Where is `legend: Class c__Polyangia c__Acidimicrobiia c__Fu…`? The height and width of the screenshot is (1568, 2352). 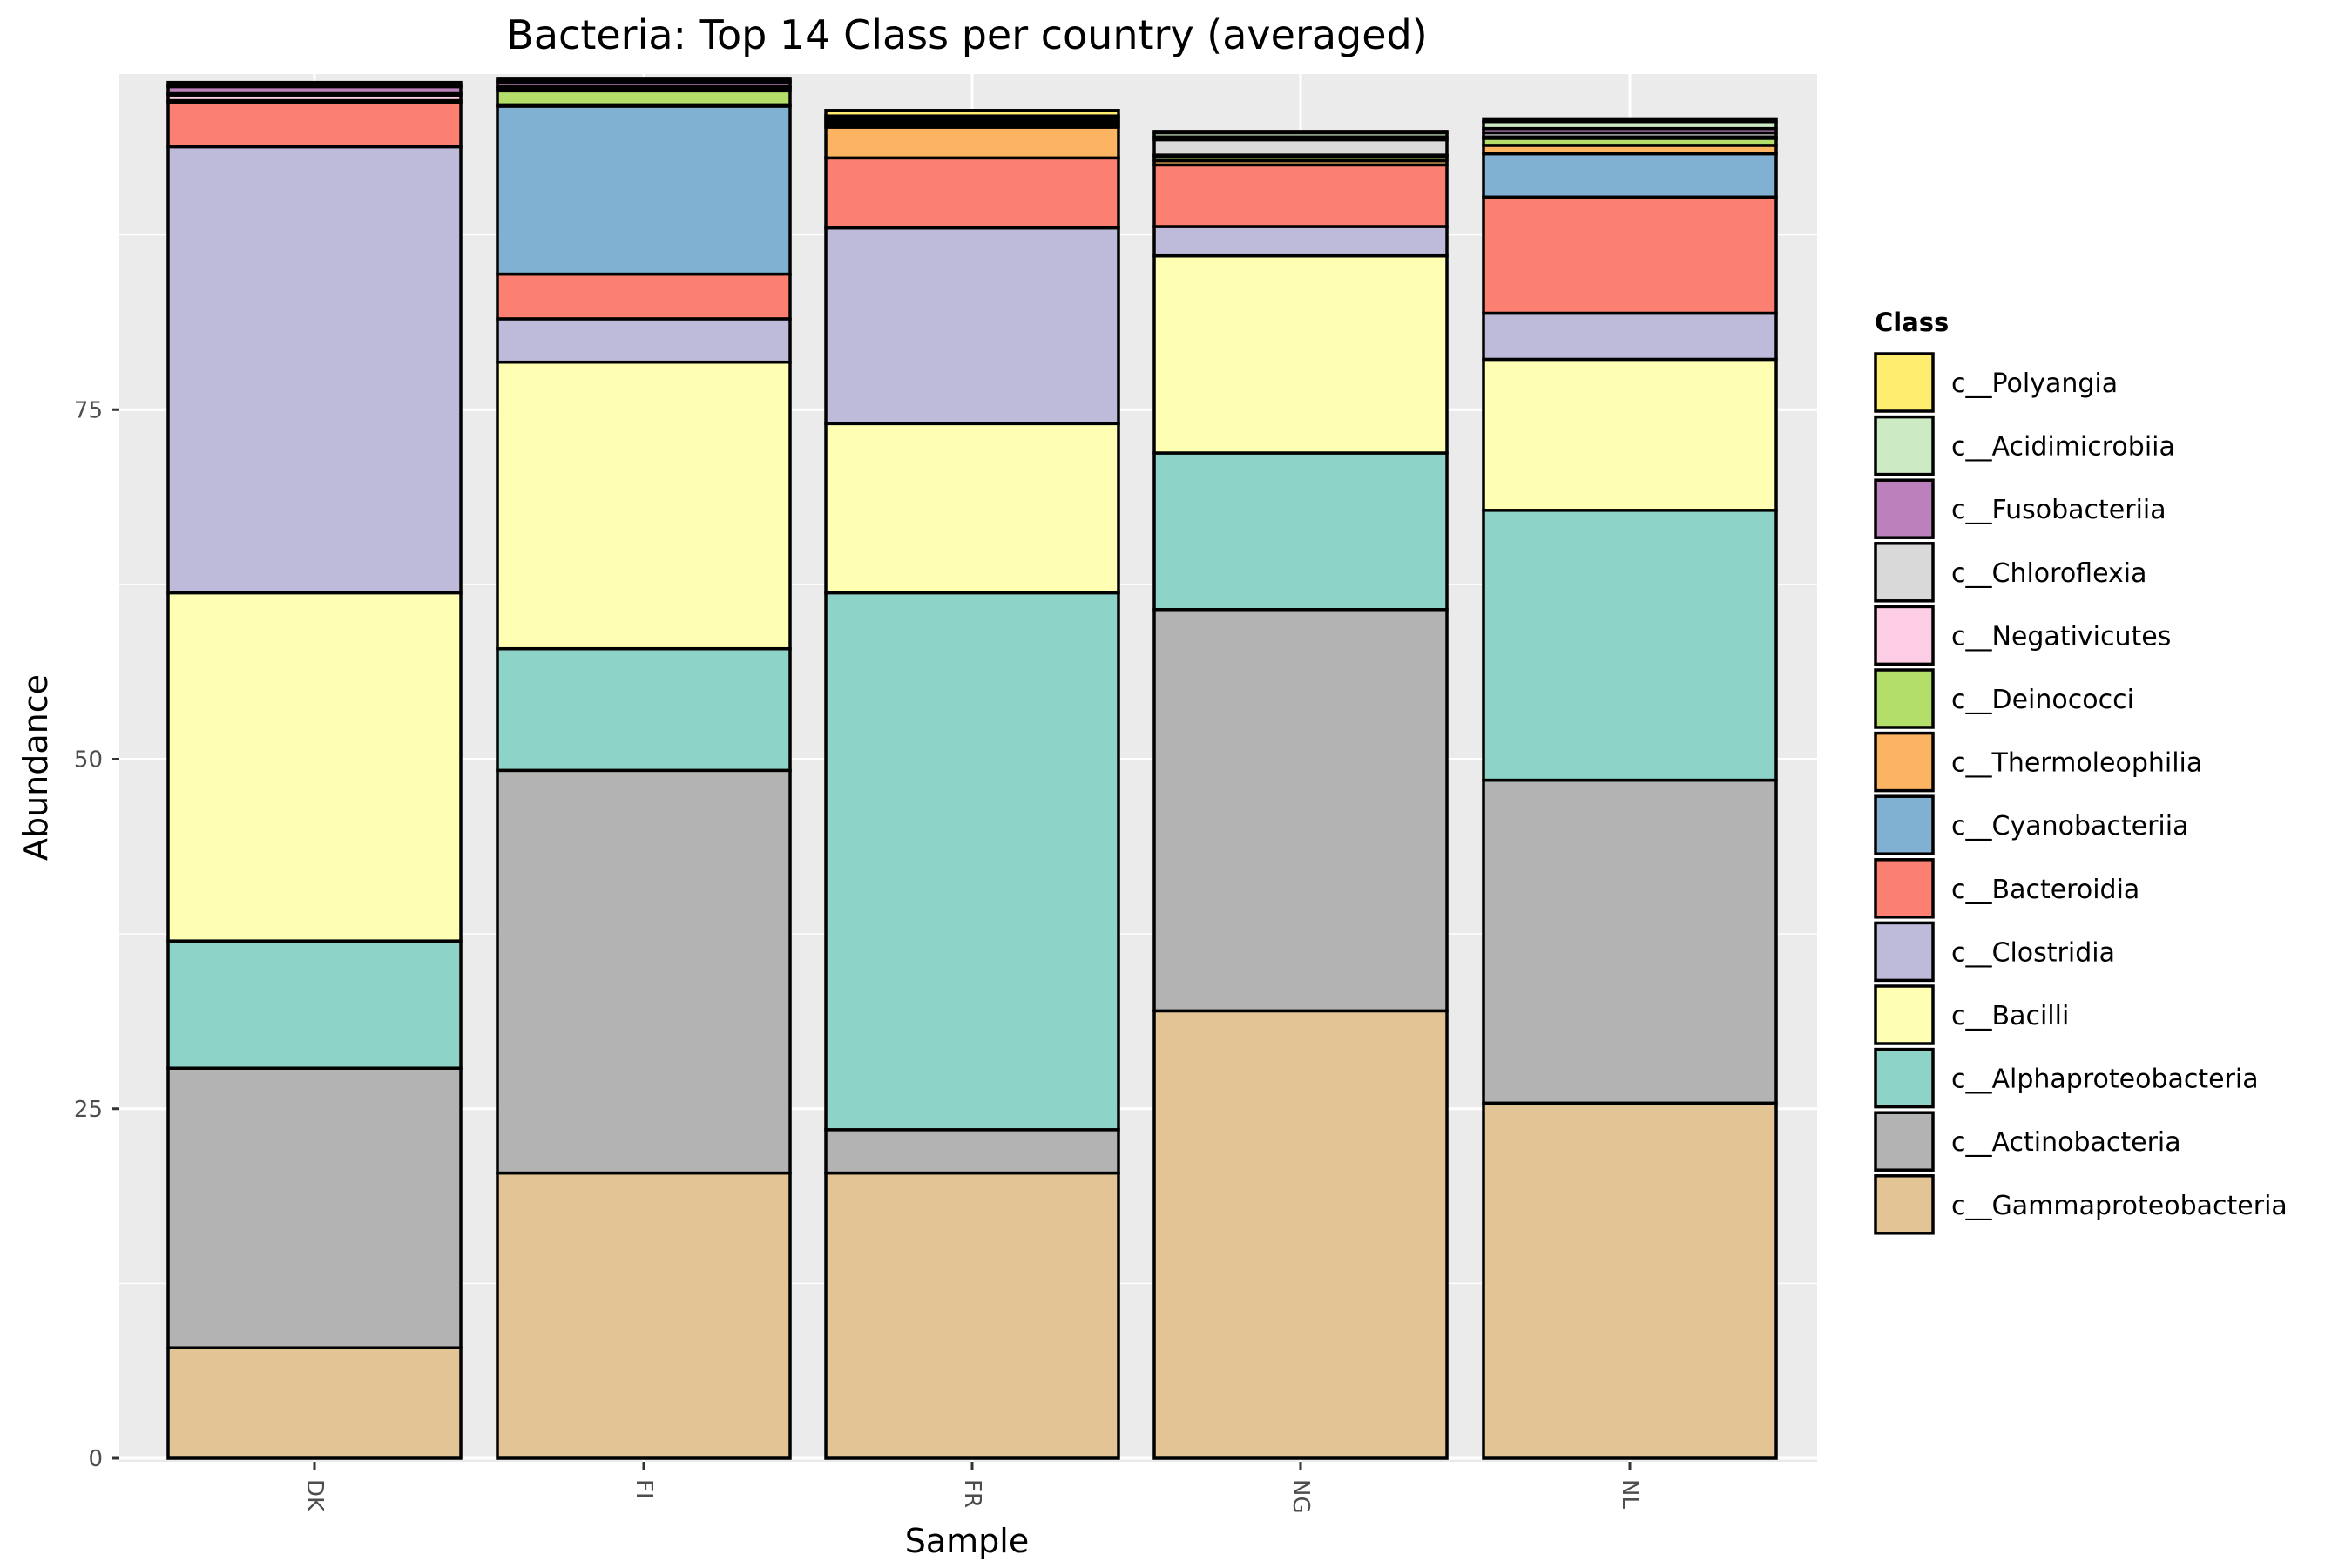
legend: Class c__Polyangia c__Acidimicrobiia c__Fu… is located at coordinates (2081, 771).